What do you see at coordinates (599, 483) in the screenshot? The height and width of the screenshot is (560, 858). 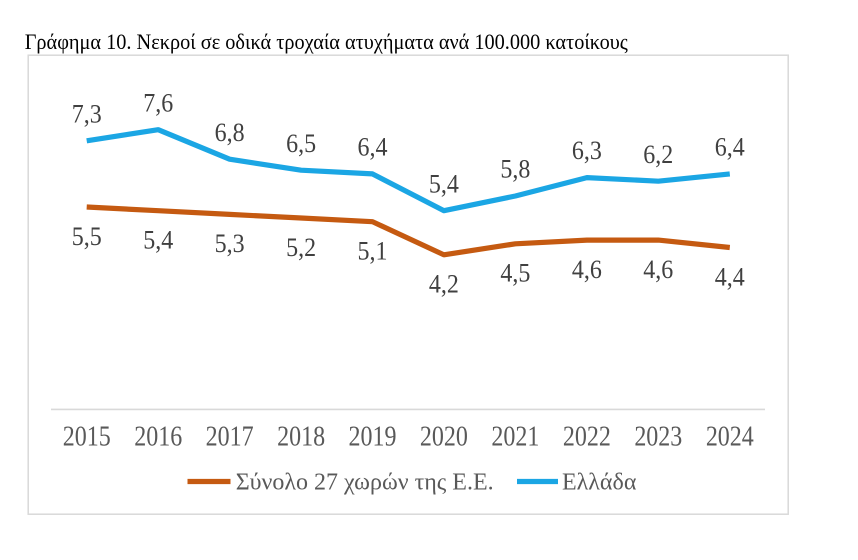 I see `svg-text: Ελλάδα` at bounding box center [599, 483].